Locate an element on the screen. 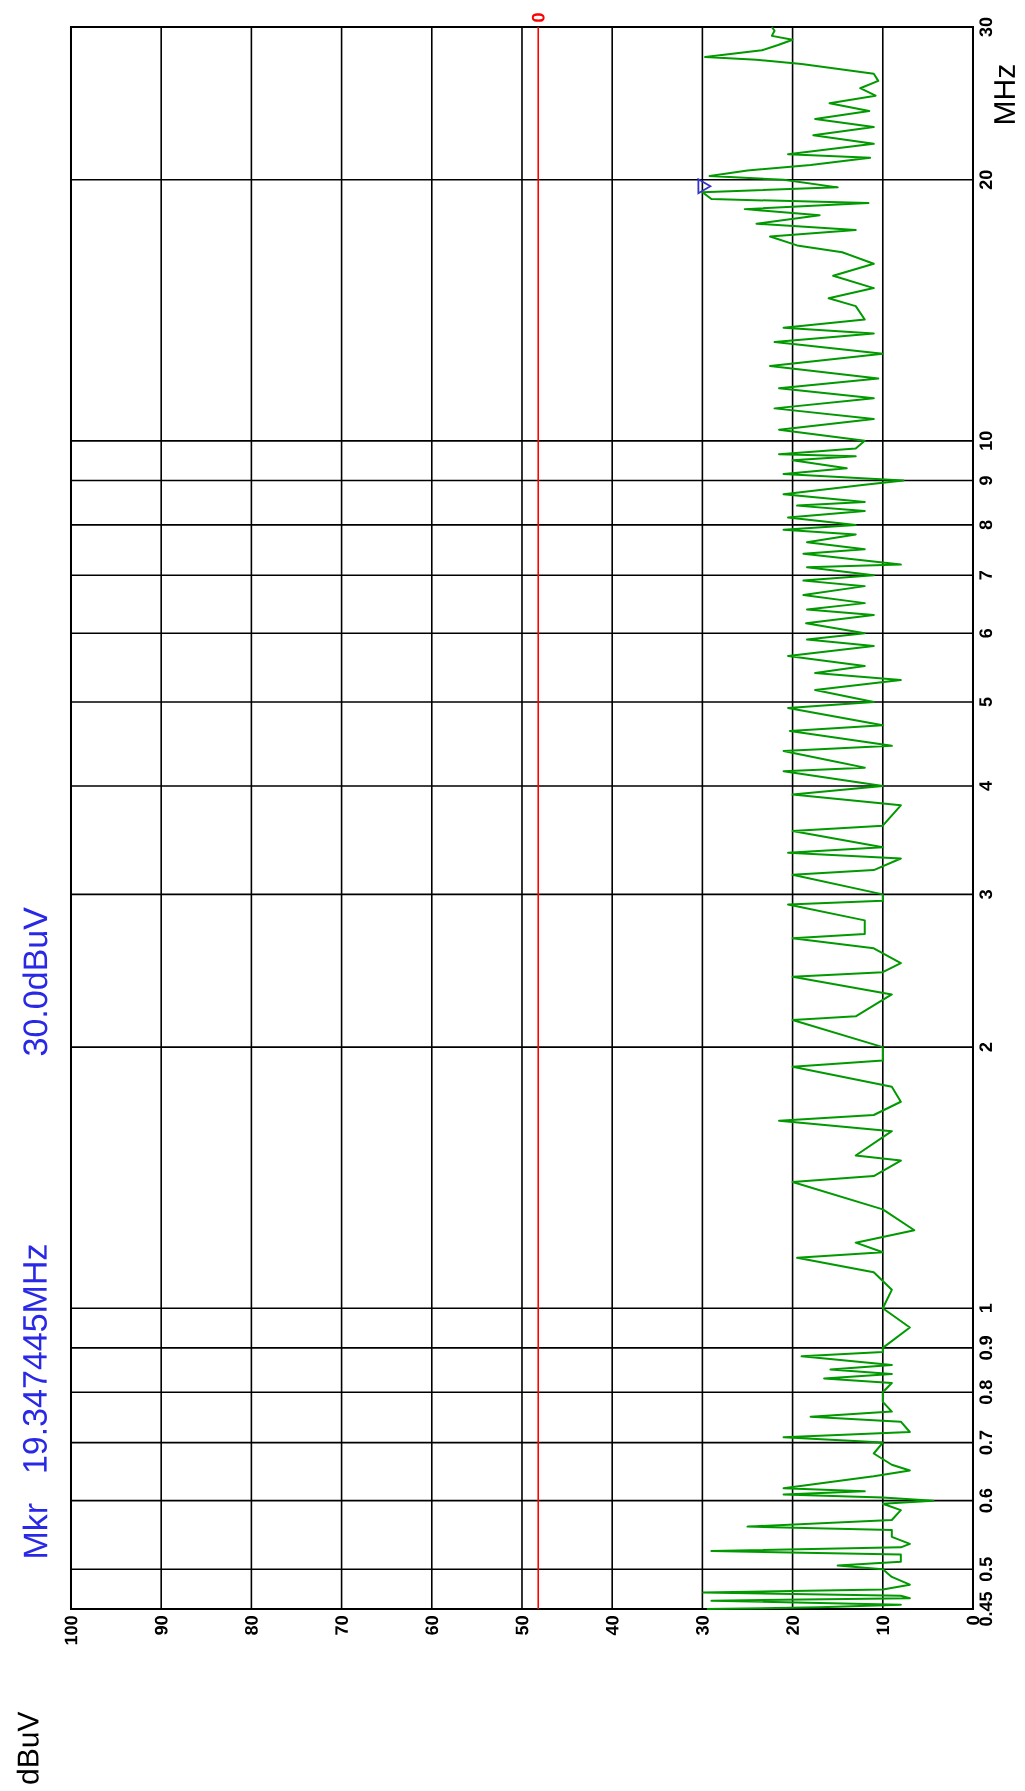 The image size is (1025, 1791). x-tick-label: 80 is located at coordinates (251, 1625).